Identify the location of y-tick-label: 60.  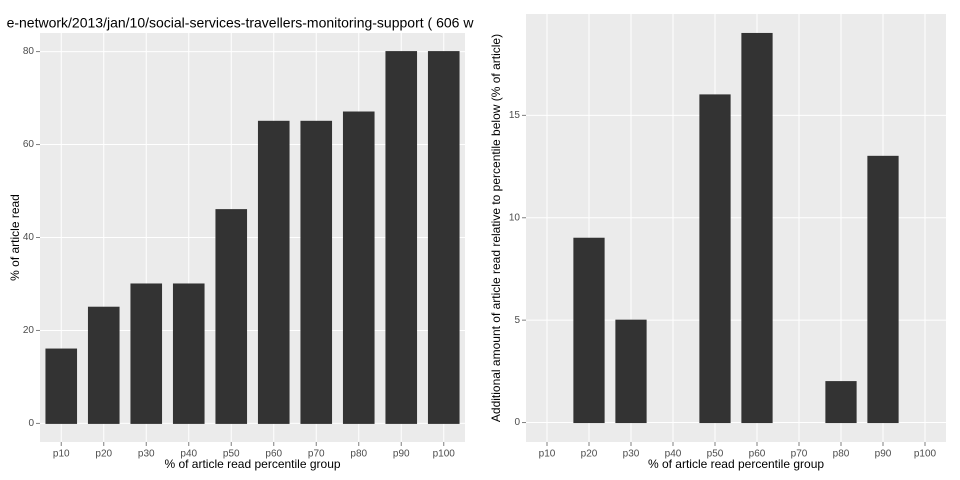
(29, 144).